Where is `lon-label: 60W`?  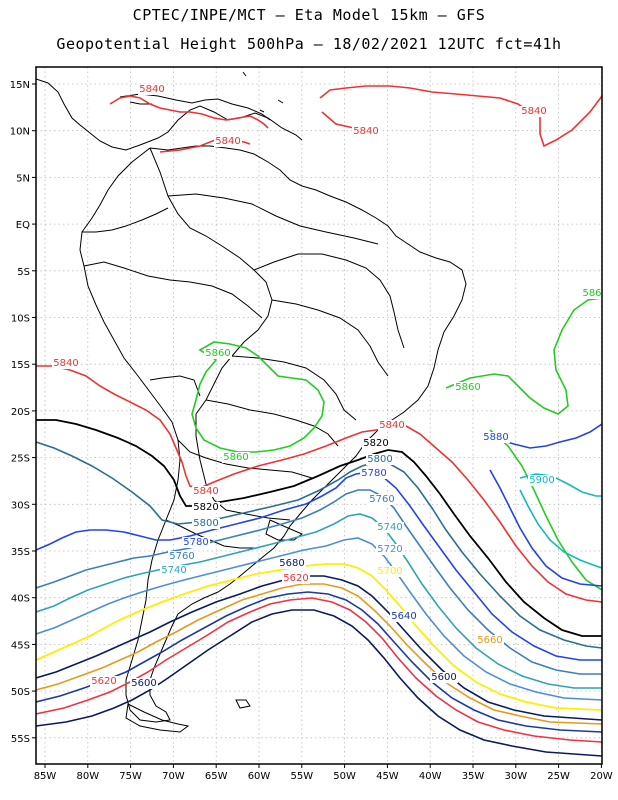
lon-label: 60W is located at coordinates (259, 776).